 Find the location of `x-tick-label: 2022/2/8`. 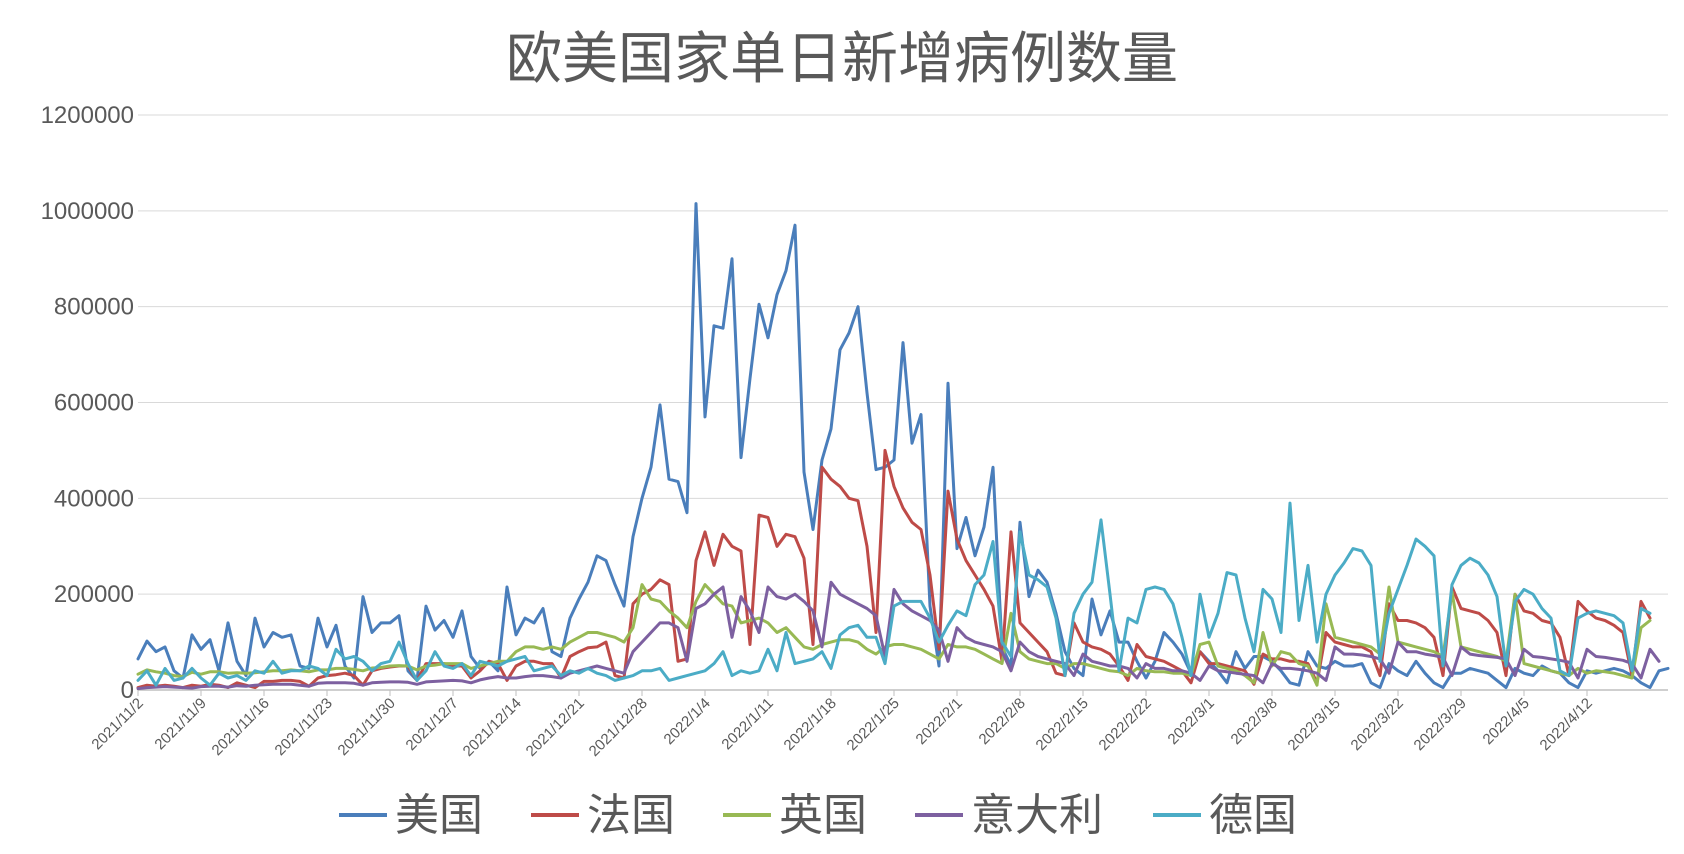

x-tick-label: 2022/2/8 is located at coordinates (1002, 721).